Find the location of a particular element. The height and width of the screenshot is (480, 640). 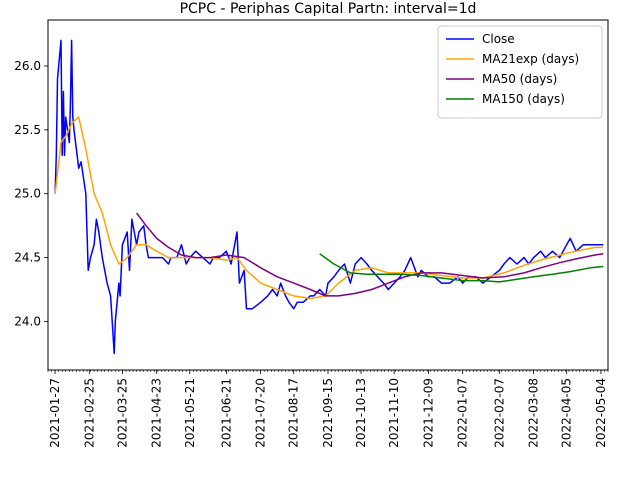

x-tick-label: 2021-10-13 is located at coordinates (361, 413).